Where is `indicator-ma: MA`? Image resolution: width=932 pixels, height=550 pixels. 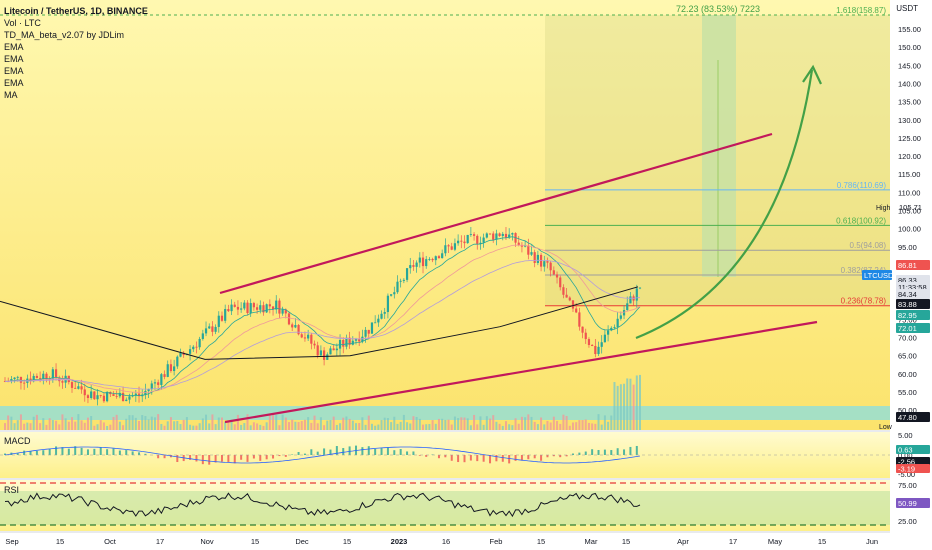 indicator-ma: MA is located at coordinates (11, 95).